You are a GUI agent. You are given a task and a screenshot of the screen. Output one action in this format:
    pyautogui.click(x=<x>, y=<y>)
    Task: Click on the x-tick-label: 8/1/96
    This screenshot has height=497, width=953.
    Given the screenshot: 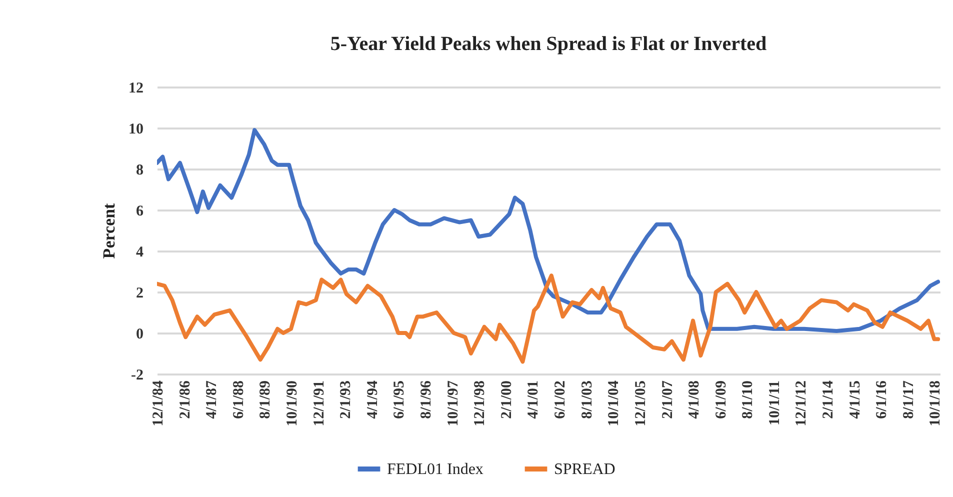 What is the action you would take?
    pyautogui.click(x=426, y=399)
    